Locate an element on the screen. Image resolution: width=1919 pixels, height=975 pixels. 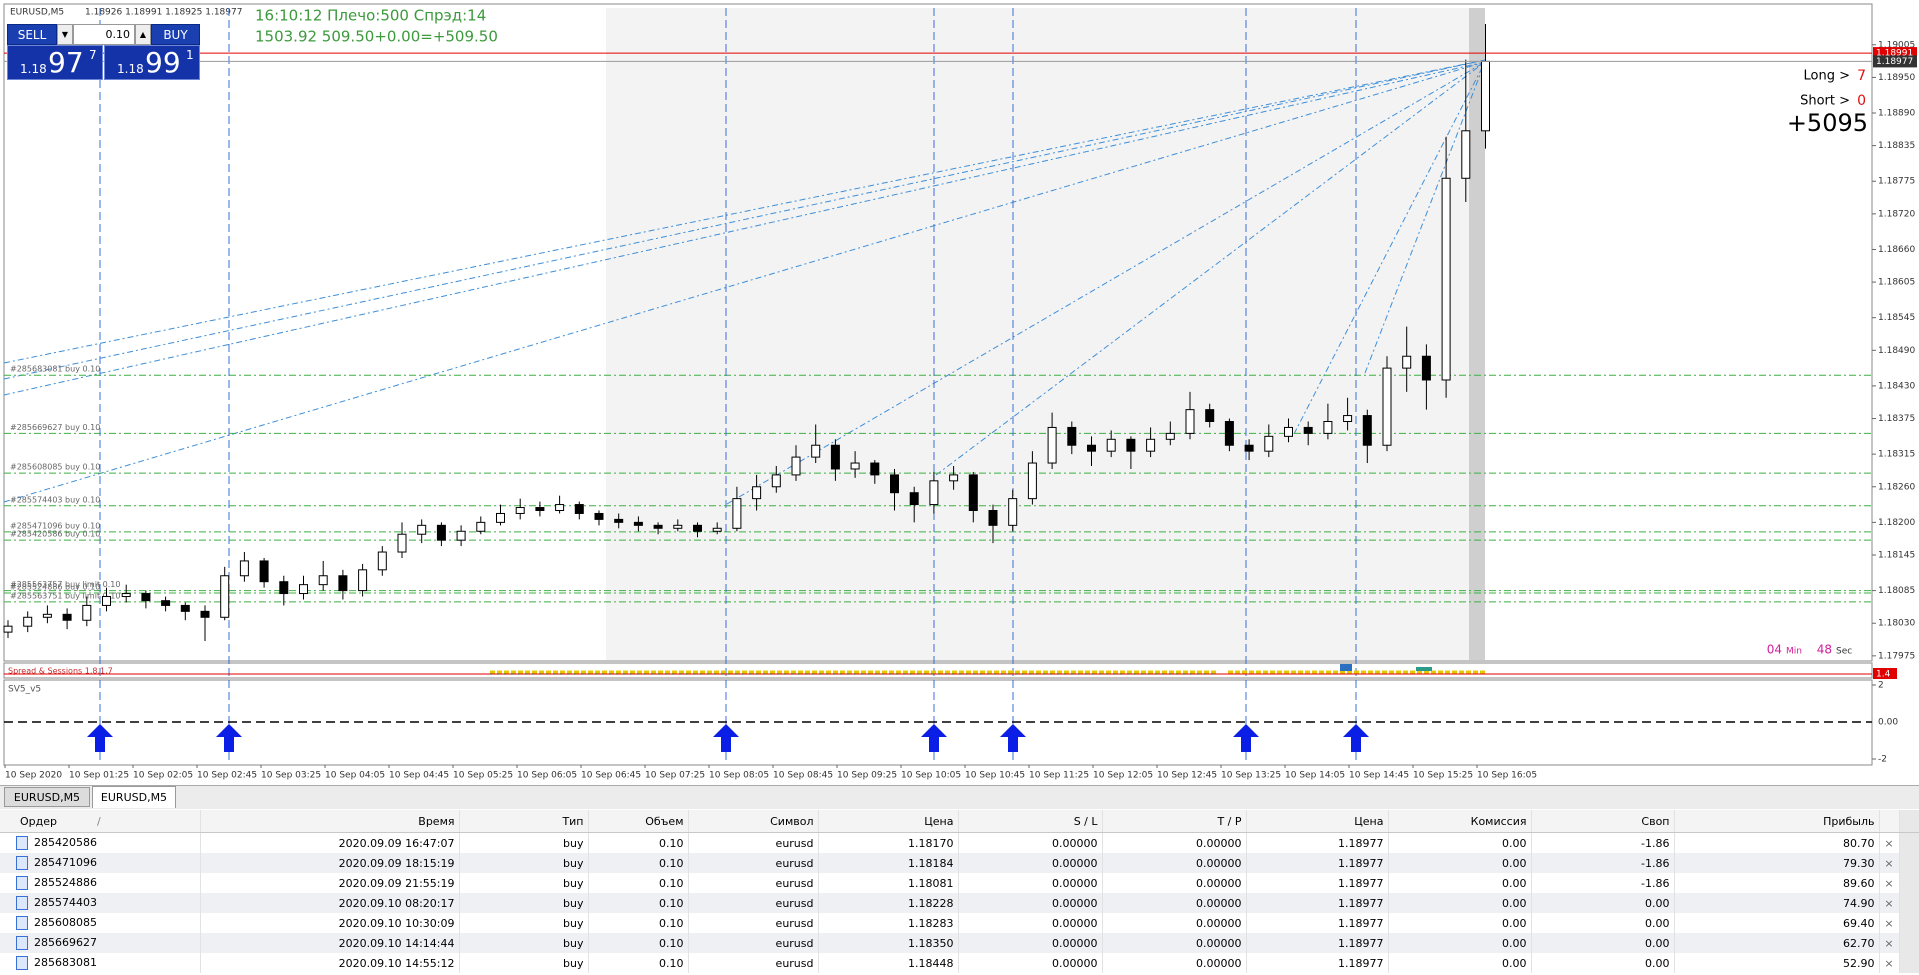
x-tick-label: 10 Sep 14:05 is located at coordinates (1315, 776).